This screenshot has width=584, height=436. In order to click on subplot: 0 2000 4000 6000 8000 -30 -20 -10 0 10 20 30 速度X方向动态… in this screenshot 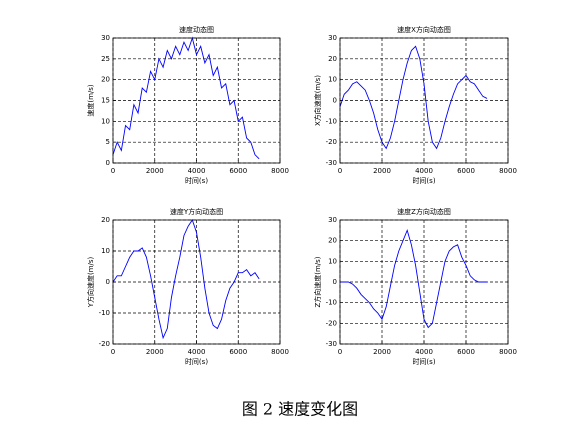, I will do `click(415, 105)`.